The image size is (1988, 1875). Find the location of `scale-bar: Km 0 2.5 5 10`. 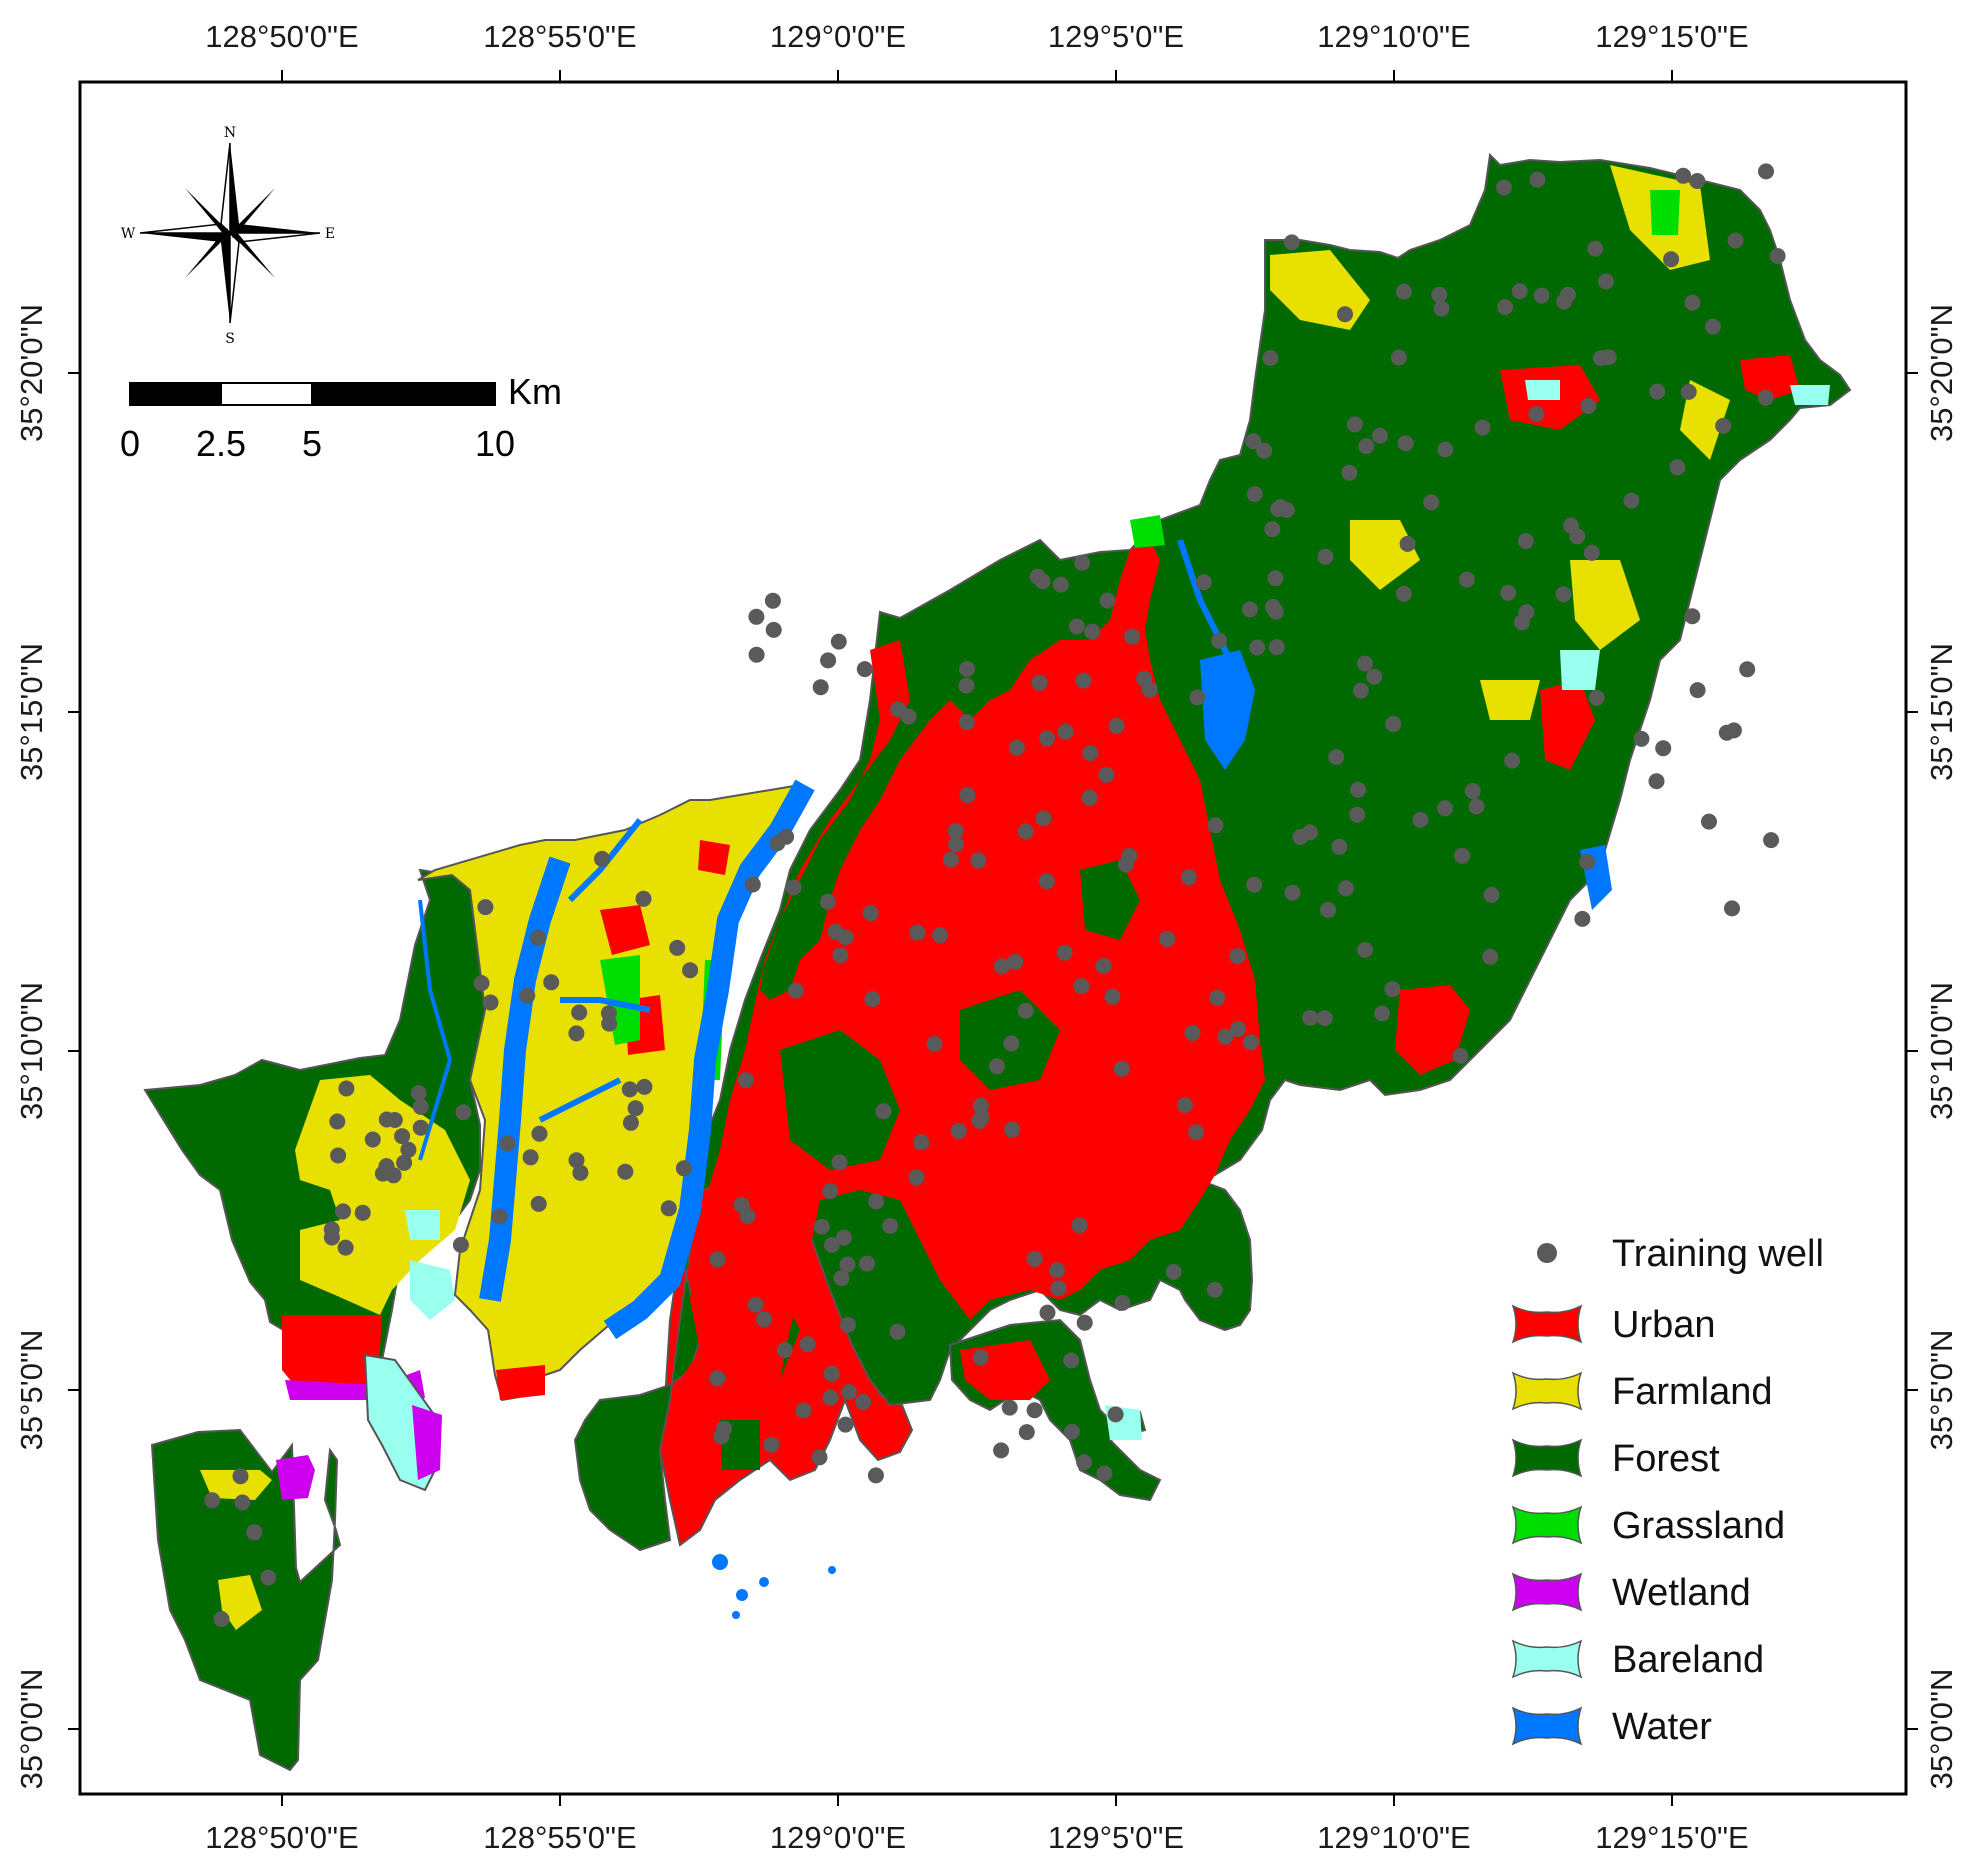

scale-bar: Km 0 2.5 5 10 is located at coordinates (341, 417).